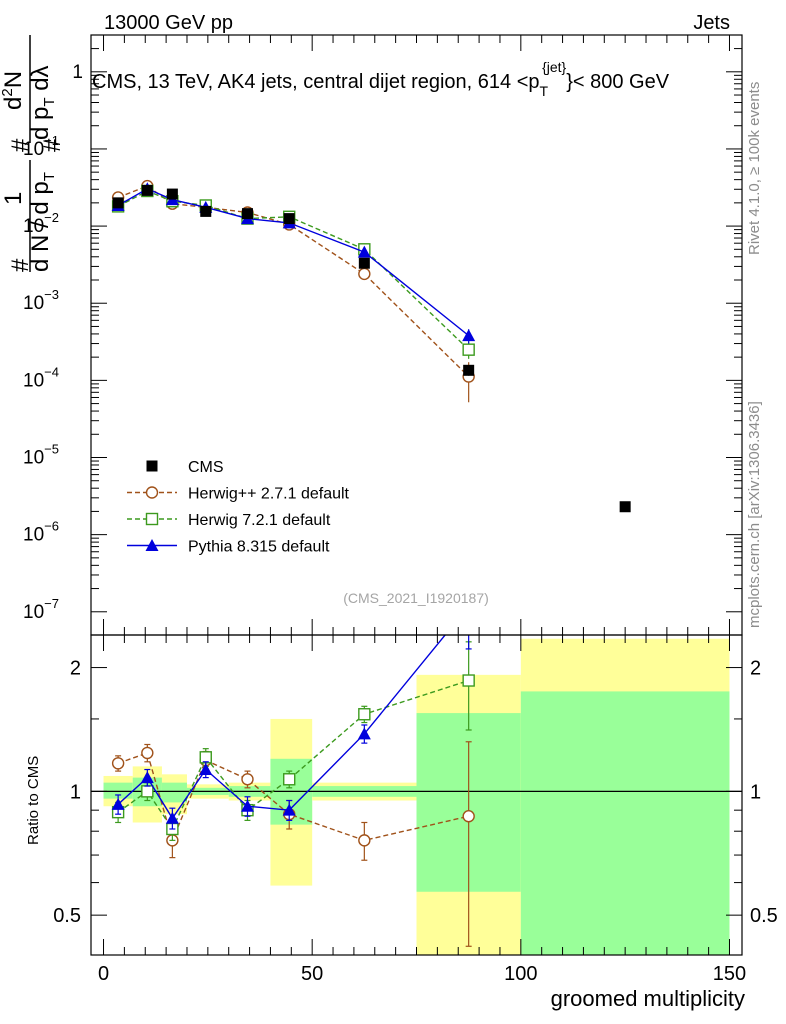 The height and width of the screenshot is (1024, 786). I want to click on main-ytick-label: 10⁻³, so click(41, 300).